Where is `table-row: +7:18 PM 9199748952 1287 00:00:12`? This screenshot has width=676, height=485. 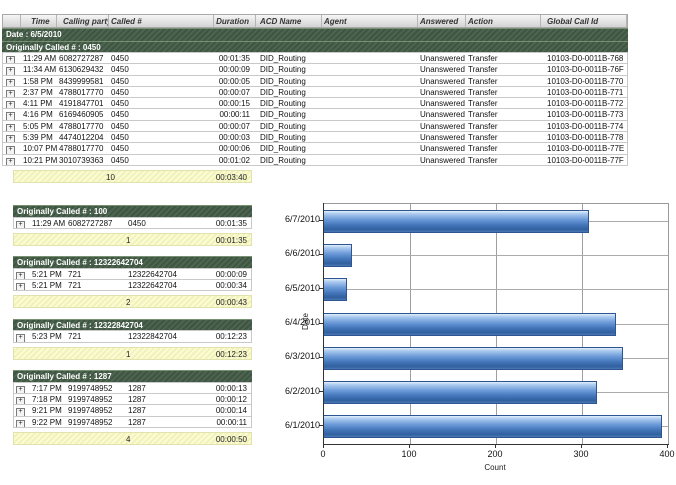 table-row: +7:18 PM 9199748952 1287 00:00:12 is located at coordinates (132, 399).